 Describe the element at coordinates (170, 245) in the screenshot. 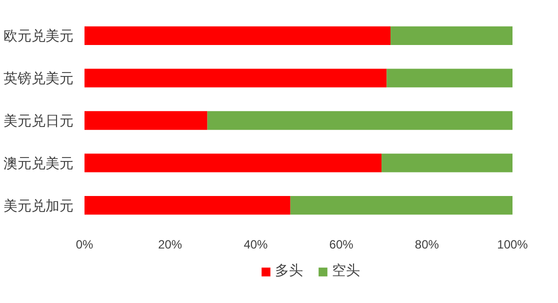

I see `x-tick-label: 20%` at that location.